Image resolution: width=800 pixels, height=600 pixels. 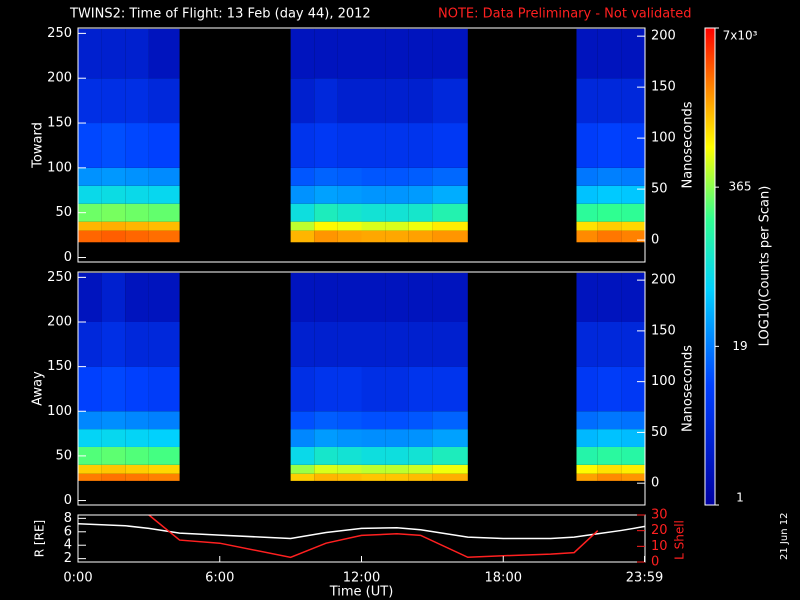 I want to click on y2-tick-label: 200, so click(x=663, y=36).